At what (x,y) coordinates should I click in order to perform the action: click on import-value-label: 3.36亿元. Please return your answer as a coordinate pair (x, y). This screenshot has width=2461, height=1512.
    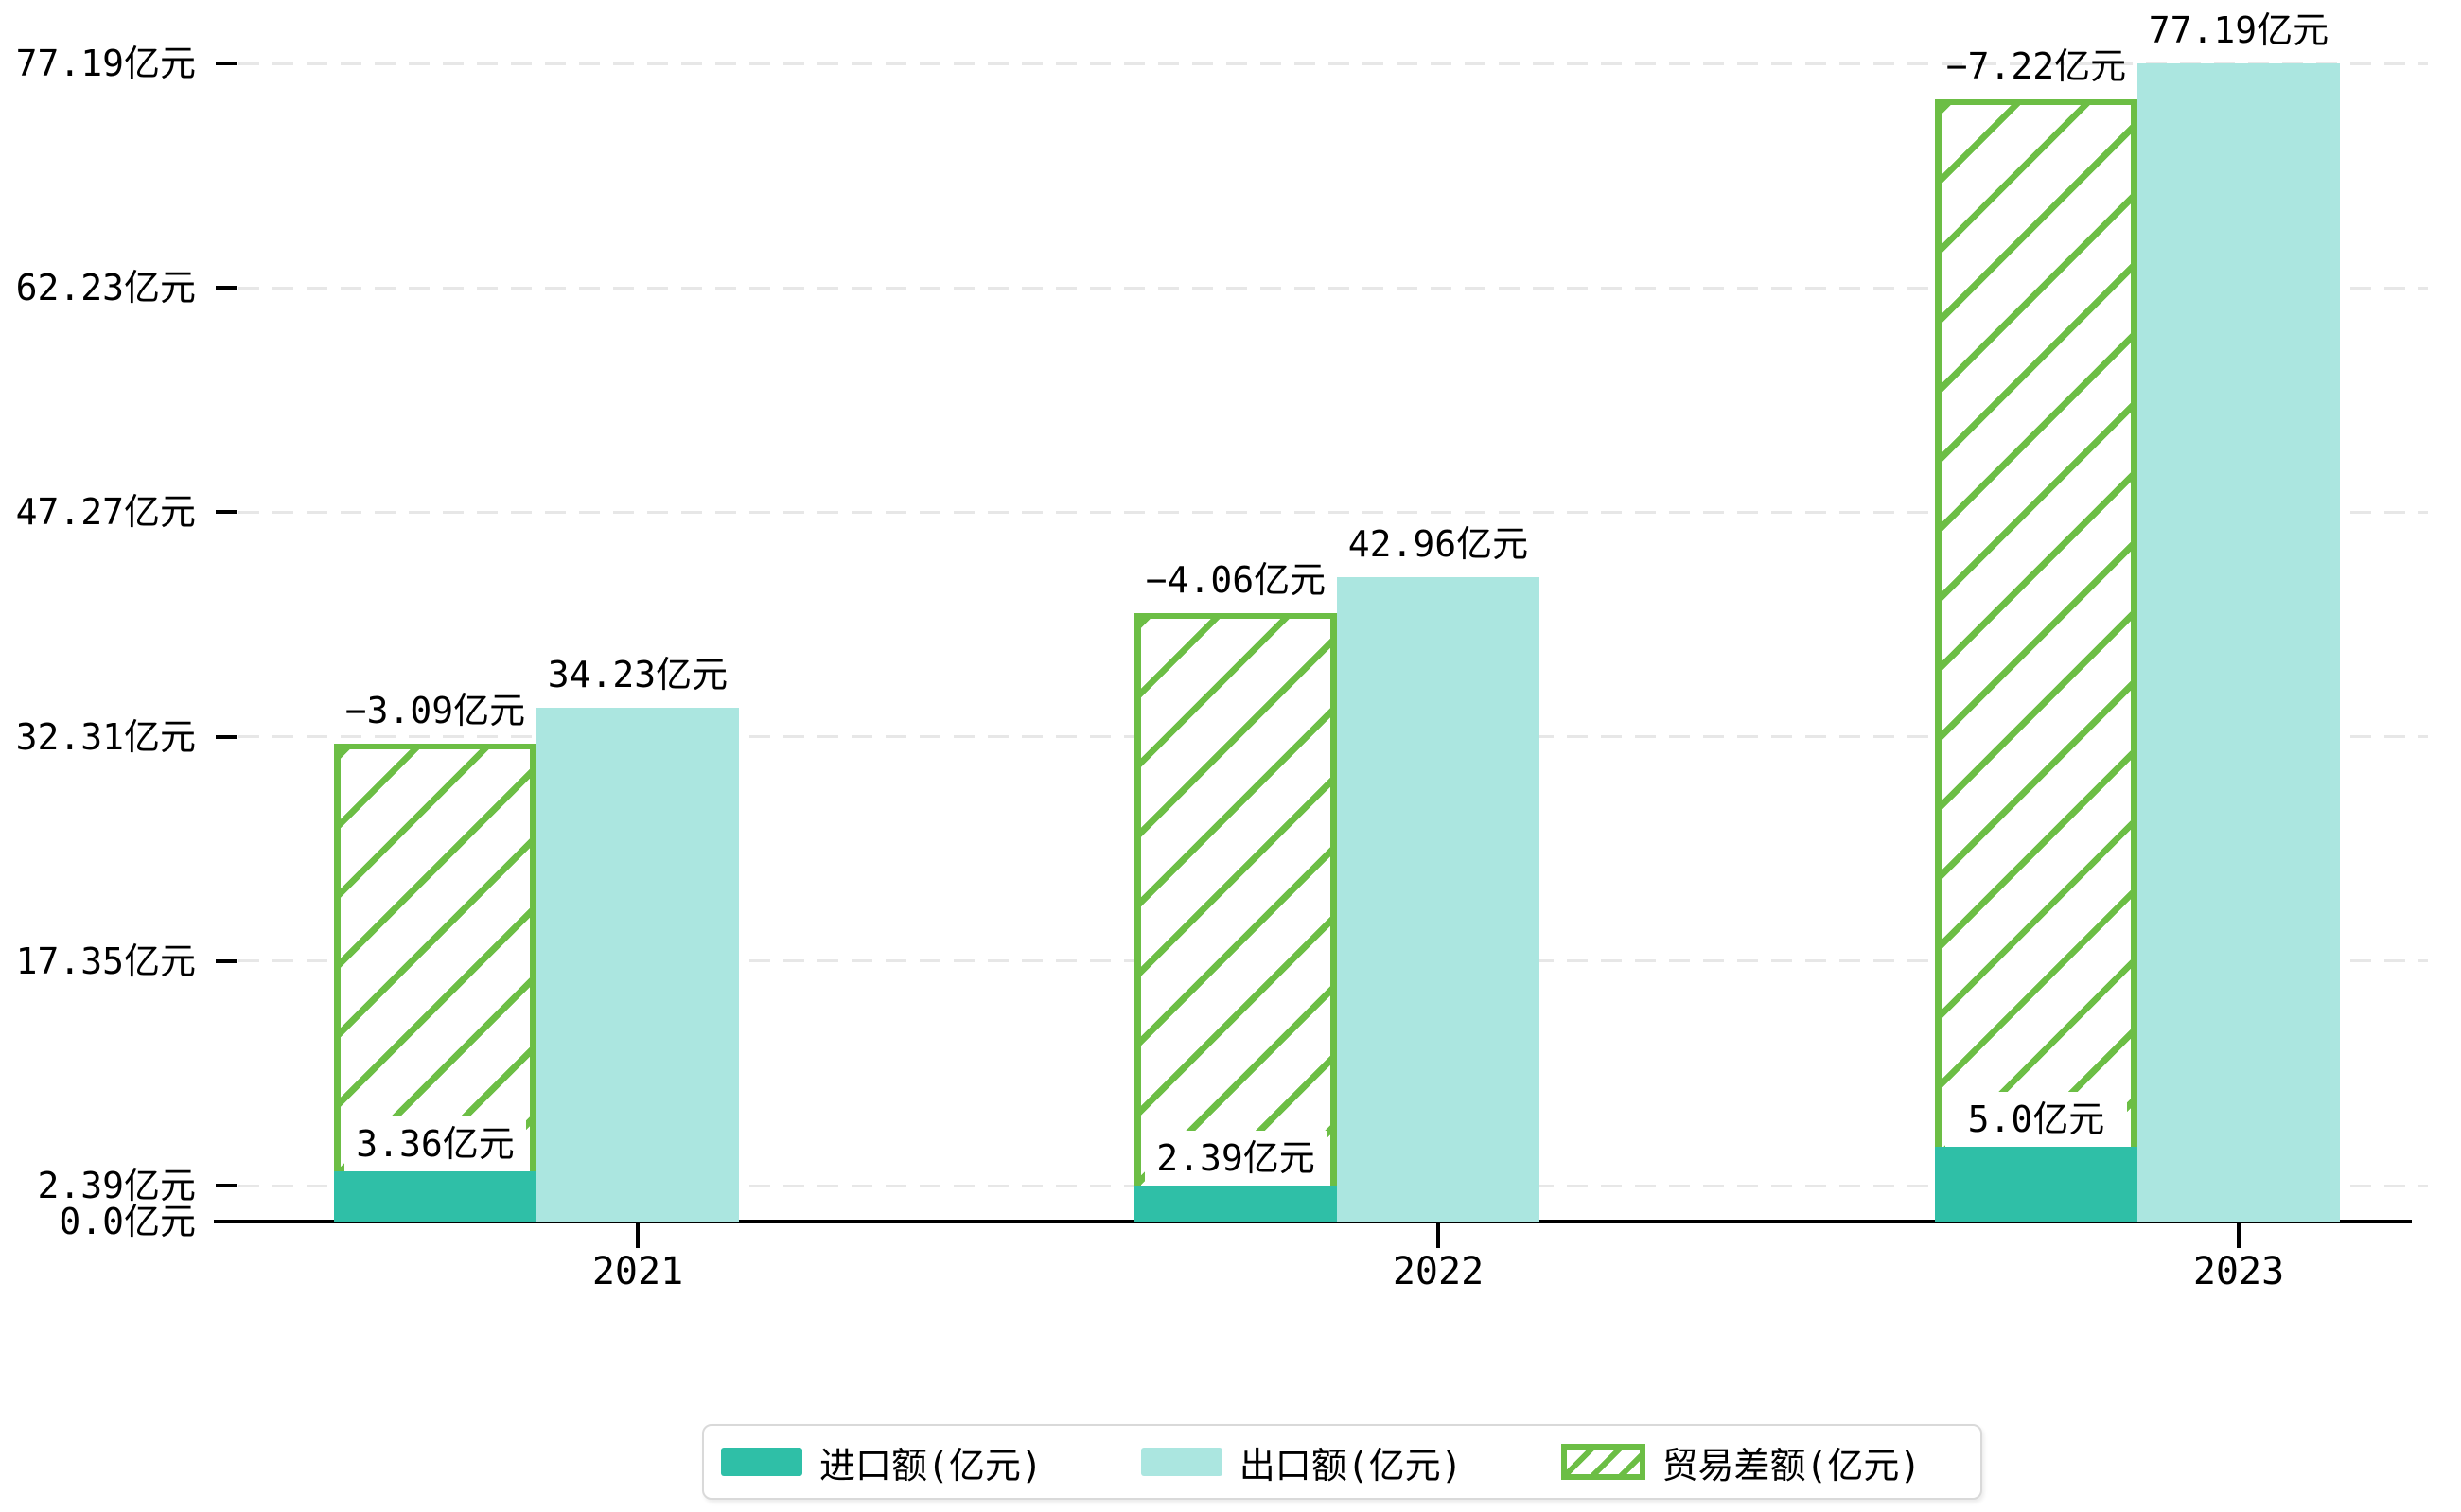
    Looking at the image, I should click on (435, 1143).